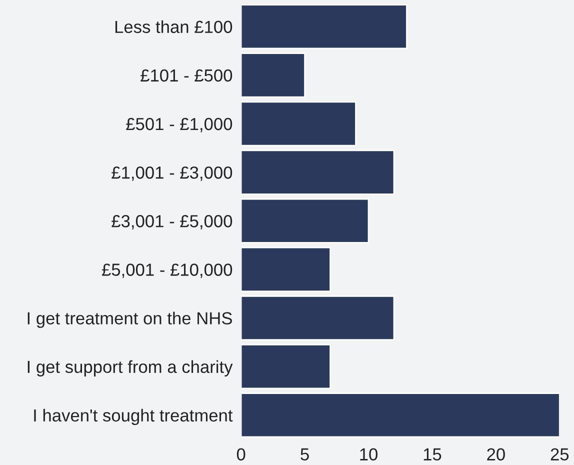 Image resolution: width=574 pixels, height=465 pixels. I want to click on x-tick-label: 15, so click(433, 454).